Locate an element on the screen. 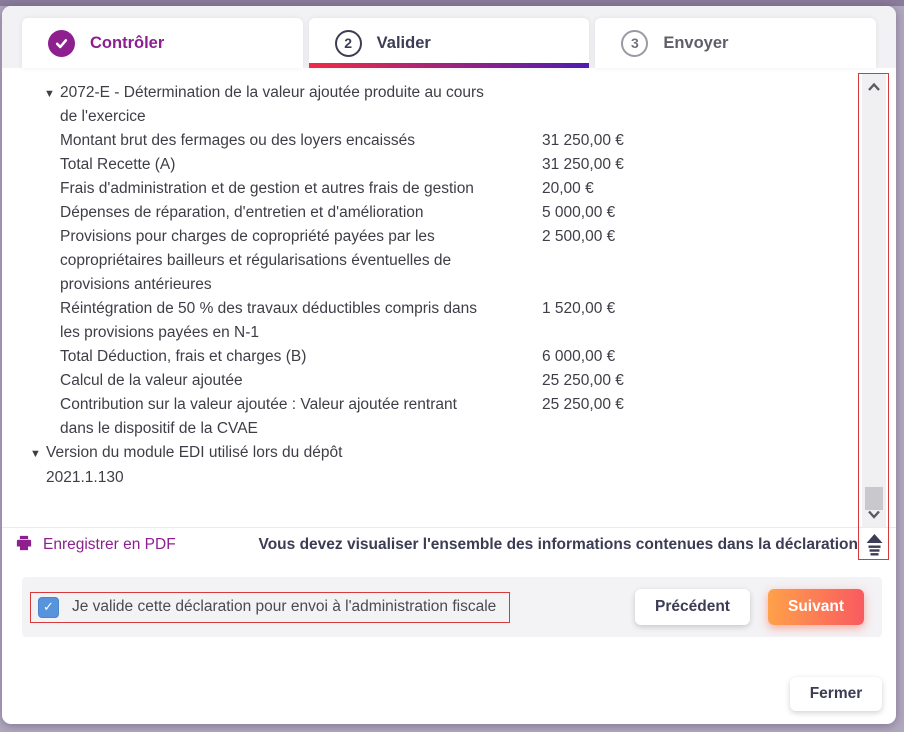 Image resolution: width=904 pixels, height=732 pixels. row-label: 2021.1.130 is located at coordinates (85, 477).